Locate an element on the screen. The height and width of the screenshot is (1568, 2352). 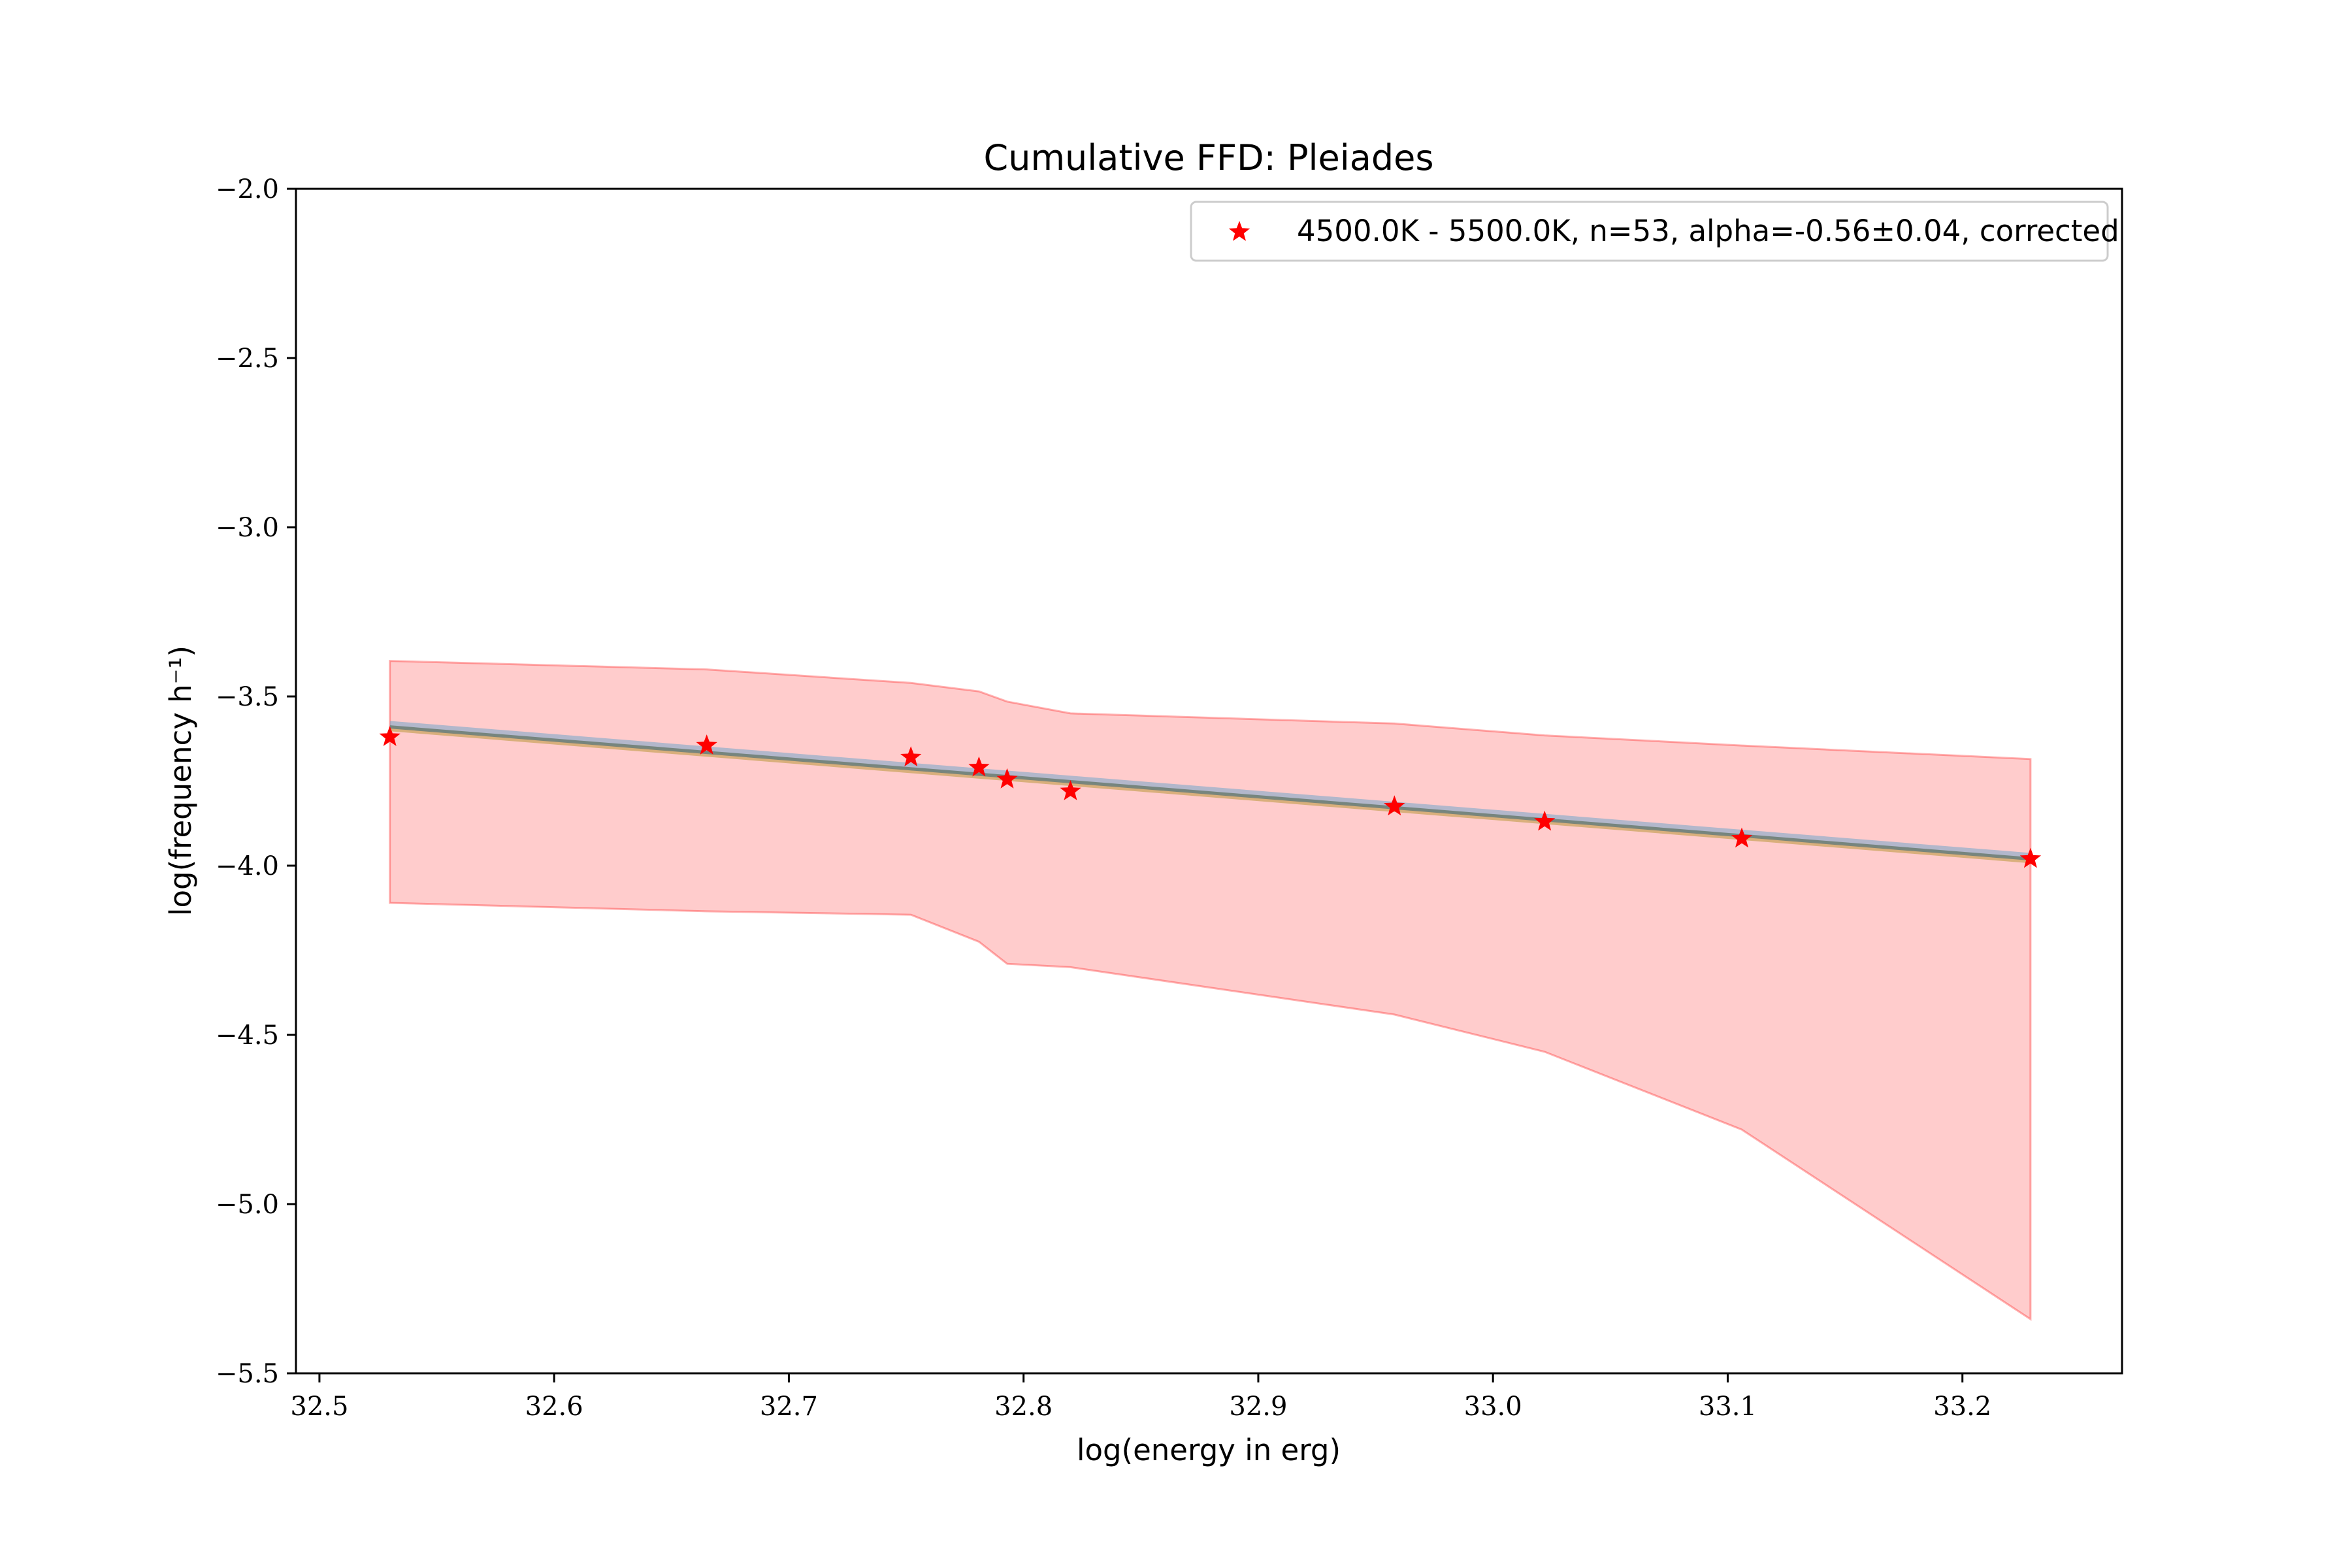
x-tick-label: 33.2 is located at coordinates (1962, 1407).